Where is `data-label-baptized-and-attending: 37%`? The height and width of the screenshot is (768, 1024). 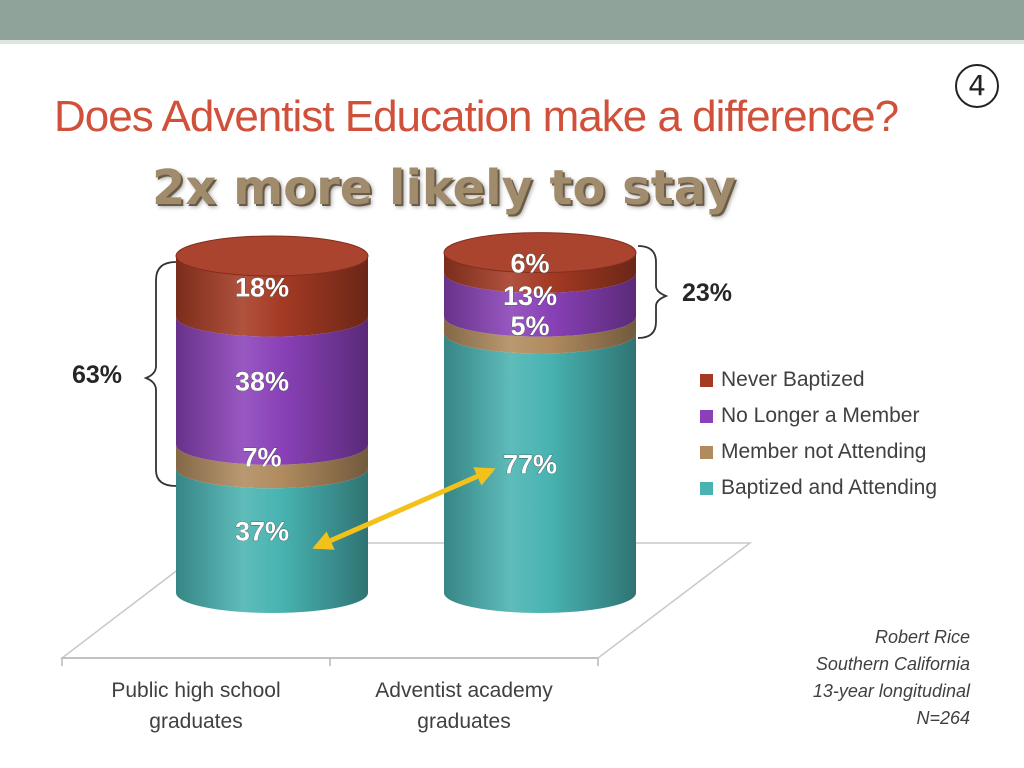
data-label-baptized-and-attending: 37% is located at coordinates (262, 532).